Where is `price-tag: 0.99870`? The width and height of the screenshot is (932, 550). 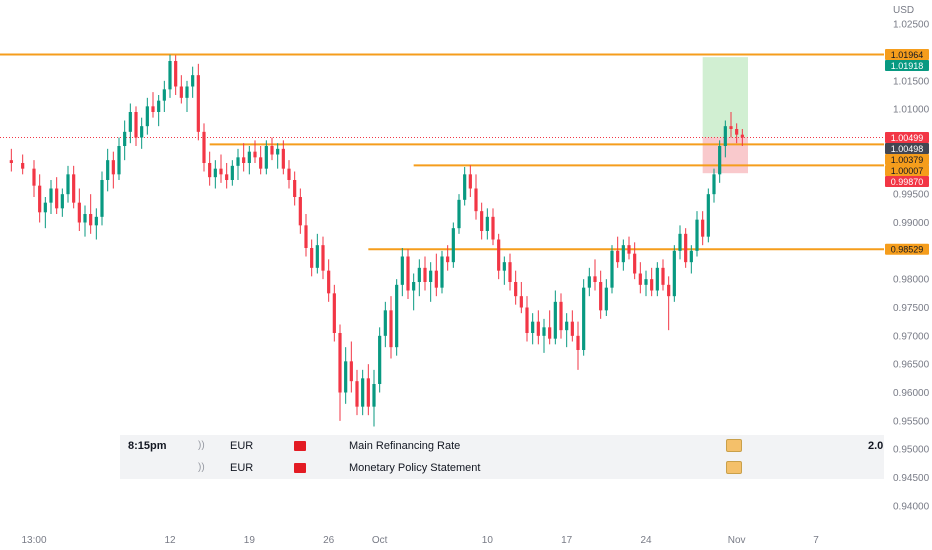
price-tag: 0.99870 is located at coordinates (907, 182).